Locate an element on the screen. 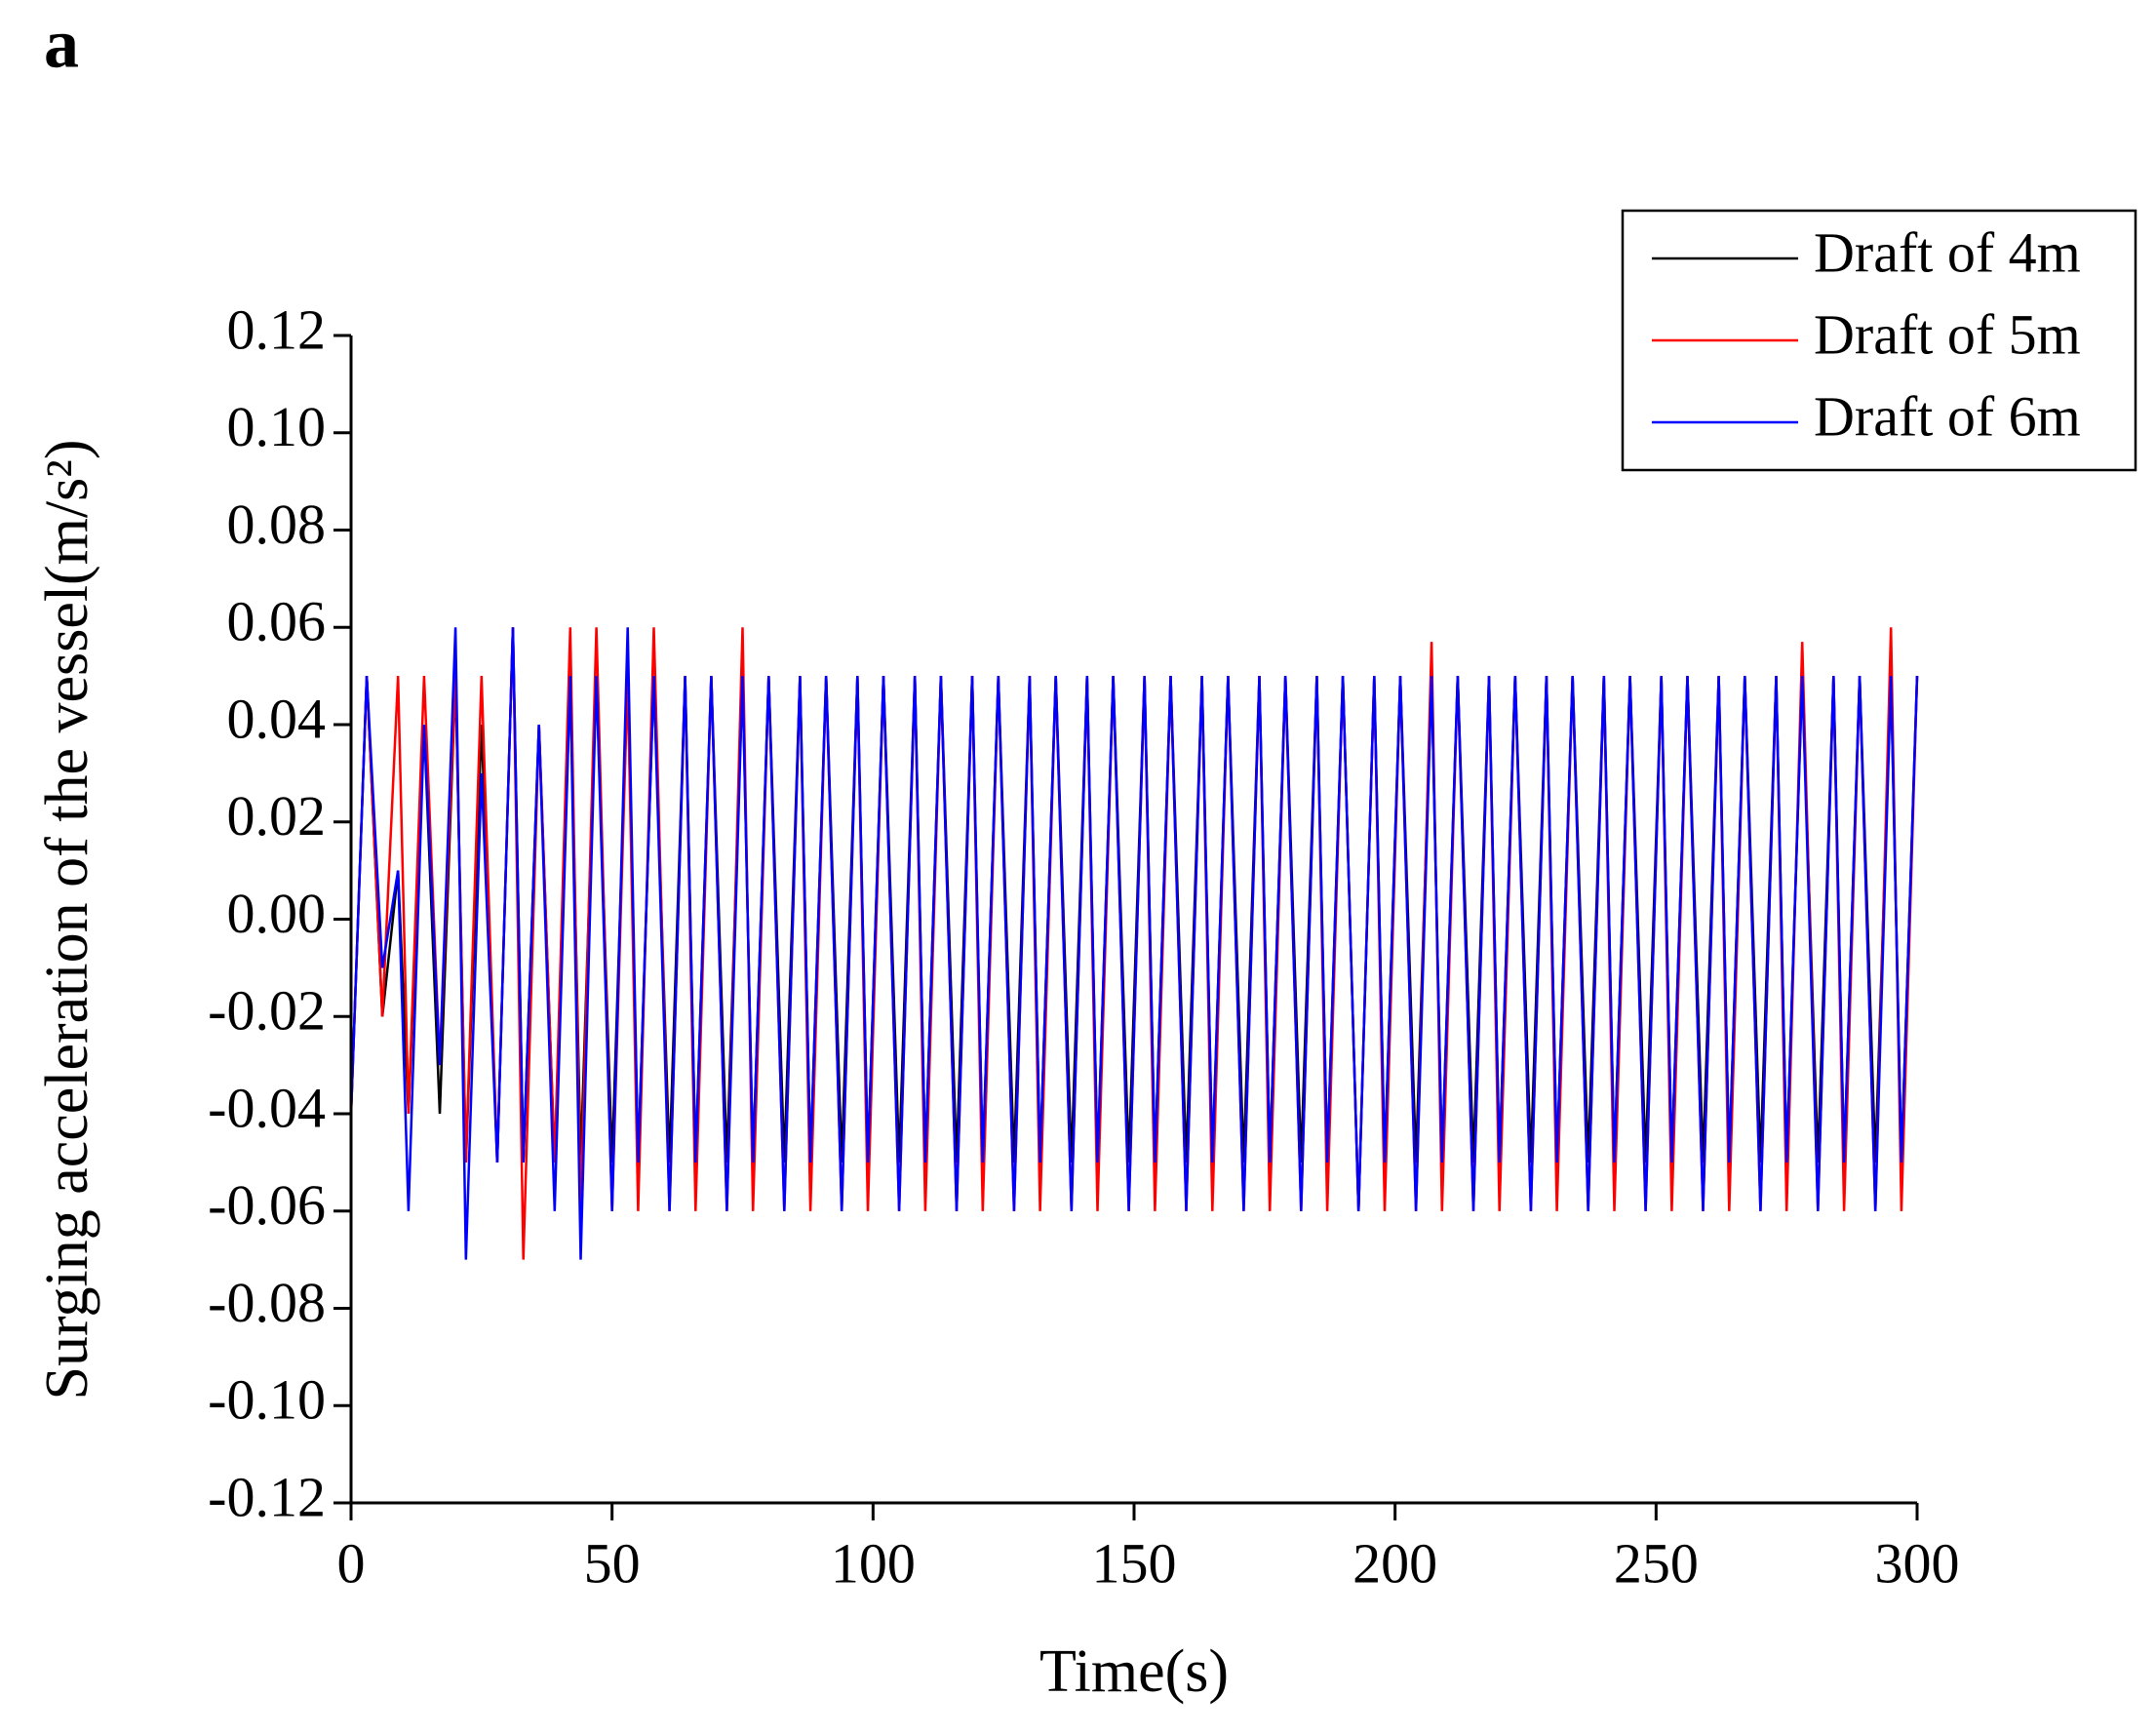 Image resolution: width=2156 pixels, height=1735 pixels. y-tick-label: -0.12 is located at coordinates (267, 1496).